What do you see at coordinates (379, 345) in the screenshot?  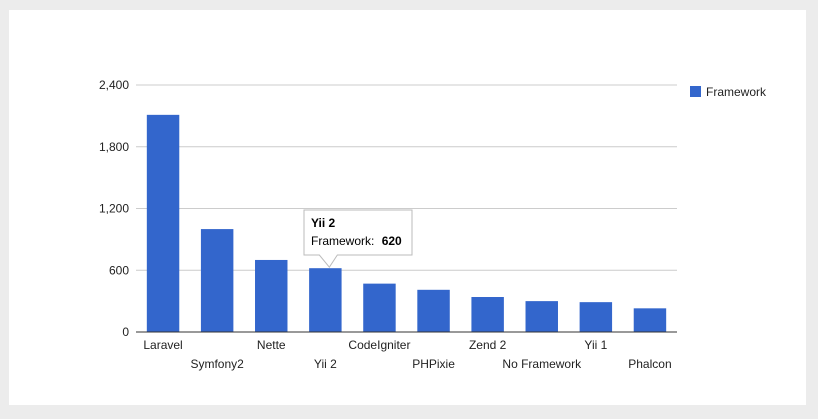 I see `x-tick-label: CodeIgniter` at bounding box center [379, 345].